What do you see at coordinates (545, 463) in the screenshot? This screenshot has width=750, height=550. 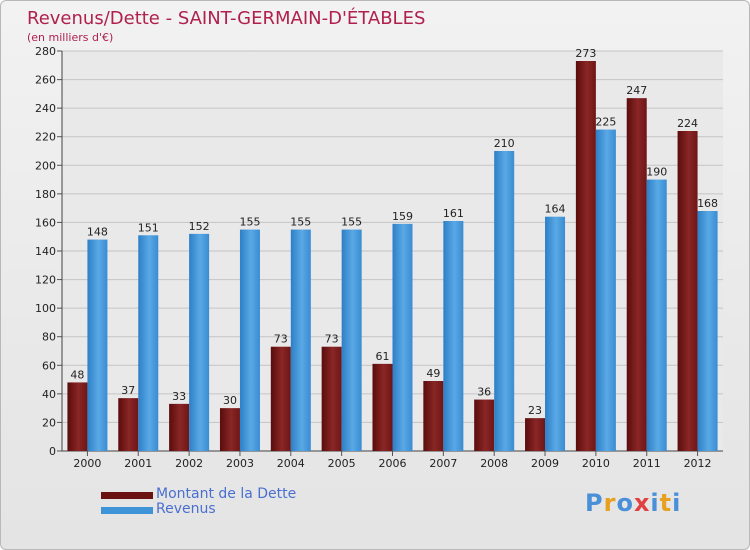 I see `x-tick-label-2009: 2009` at bounding box center [545, 463].